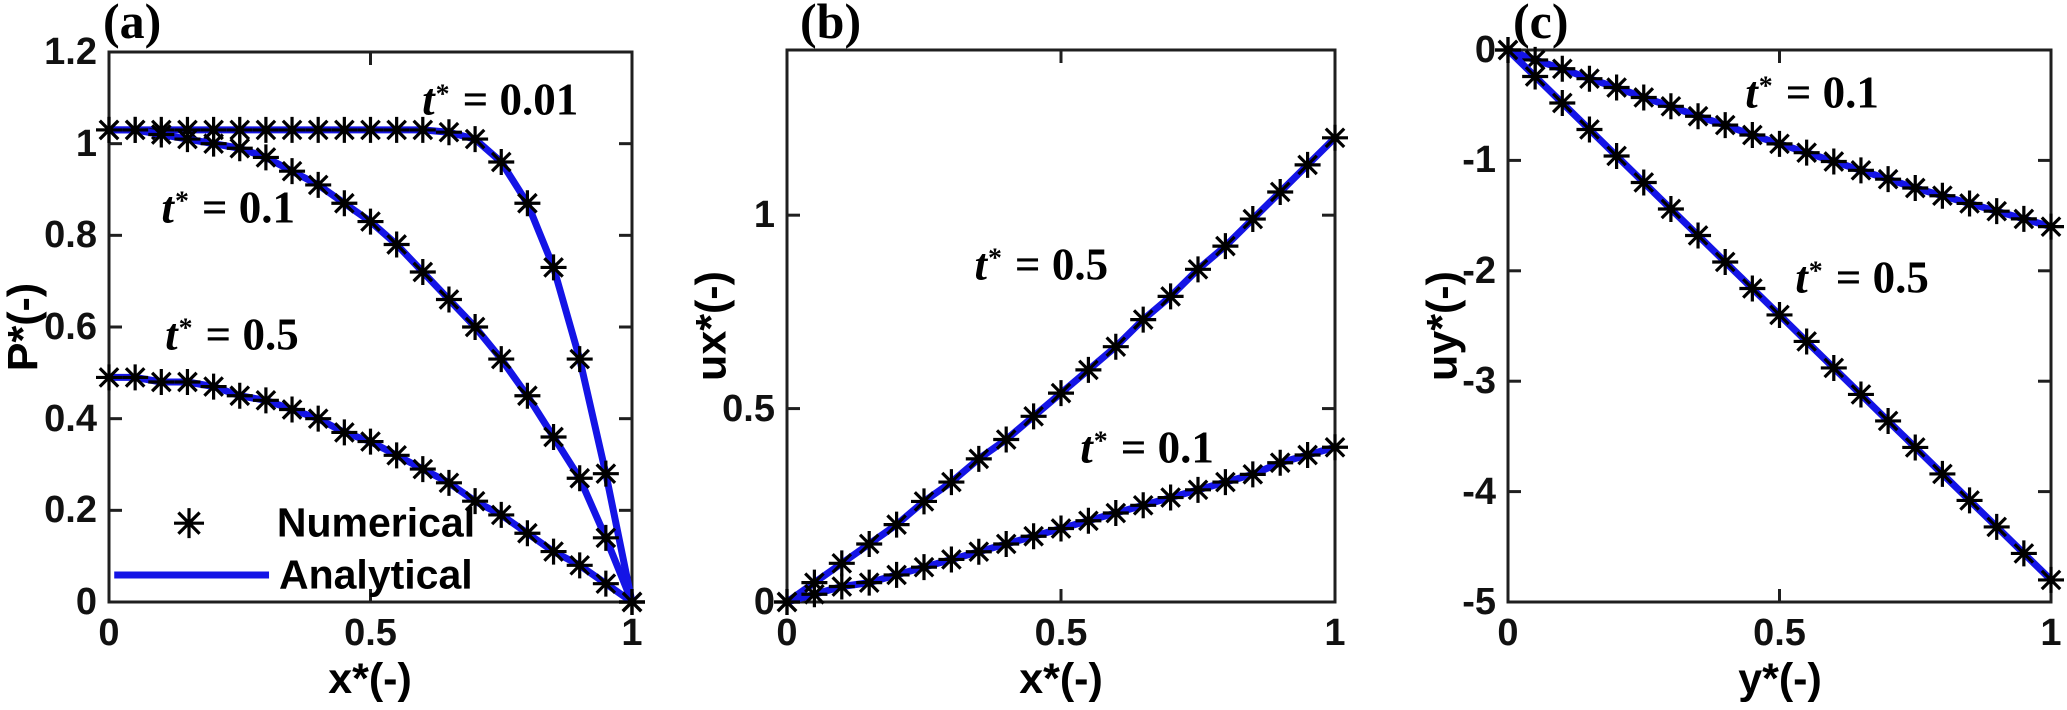 The image size is (2067, 710). What do you see at coordinates (1541, 24) in the screenshot?
I see `panel-label-c: (c)` at bounding box center [1541, 24].